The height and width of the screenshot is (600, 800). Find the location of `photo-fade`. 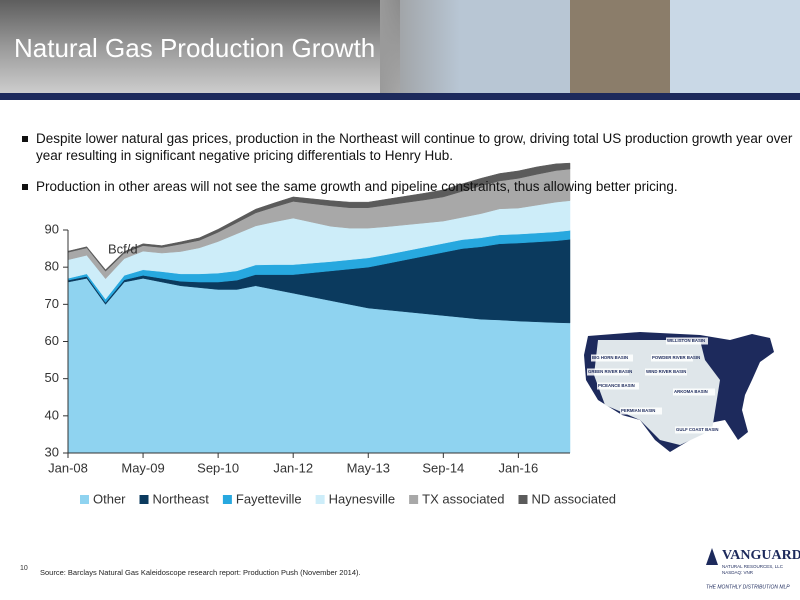

photo-fade is located at coordinates (420, 47).